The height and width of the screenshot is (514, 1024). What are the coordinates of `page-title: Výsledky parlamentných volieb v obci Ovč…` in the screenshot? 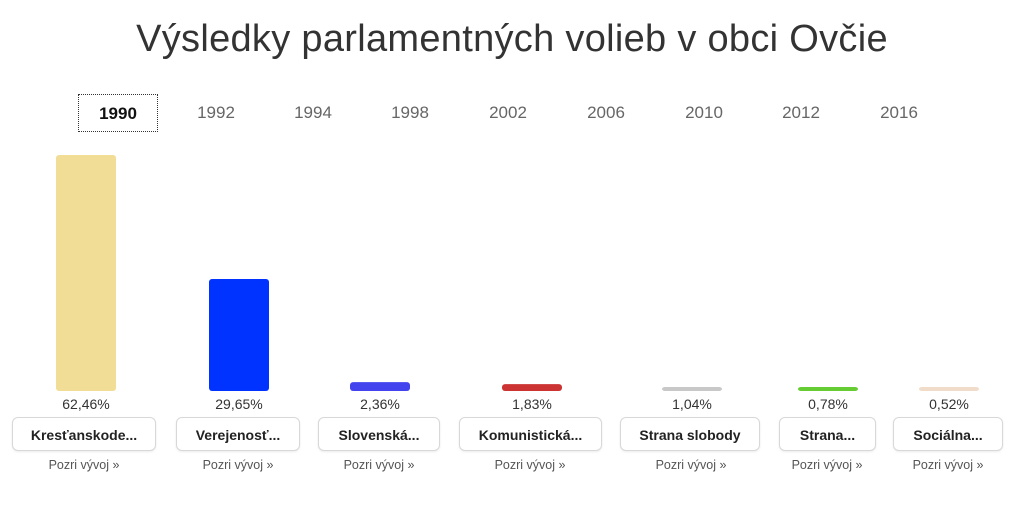 It's located at (512, 39).